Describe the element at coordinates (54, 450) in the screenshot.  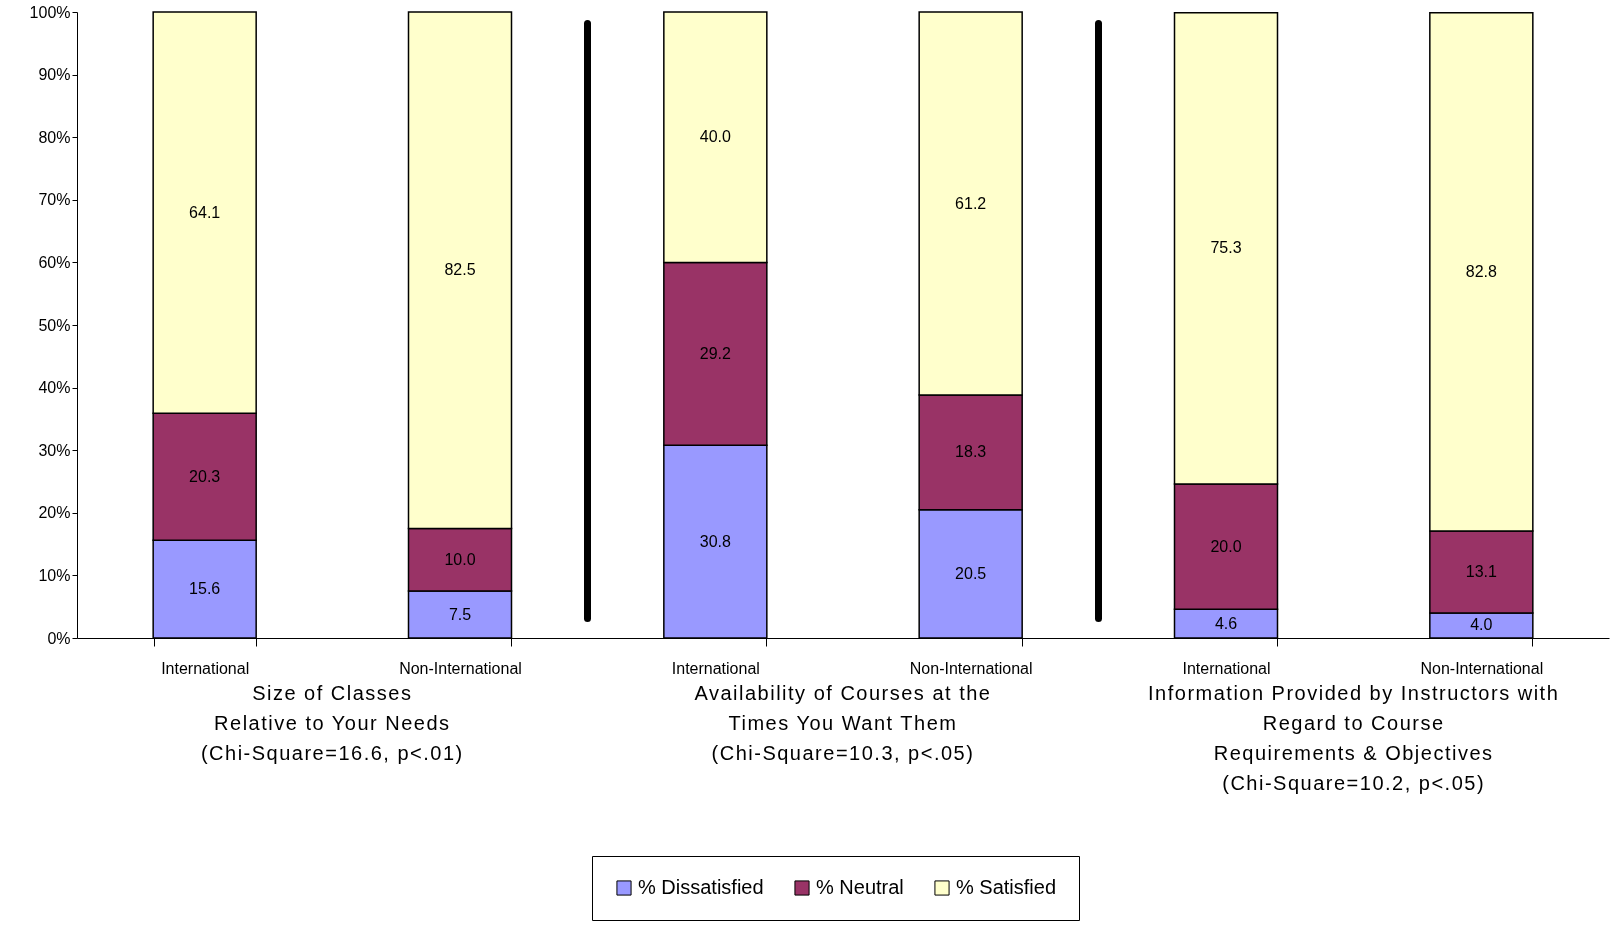
I see `y-tick-label: 30%` at that location.